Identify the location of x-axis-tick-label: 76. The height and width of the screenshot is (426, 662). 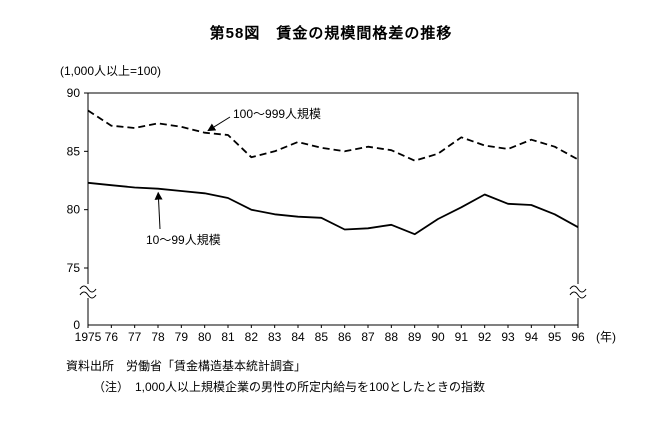
(112, 337).